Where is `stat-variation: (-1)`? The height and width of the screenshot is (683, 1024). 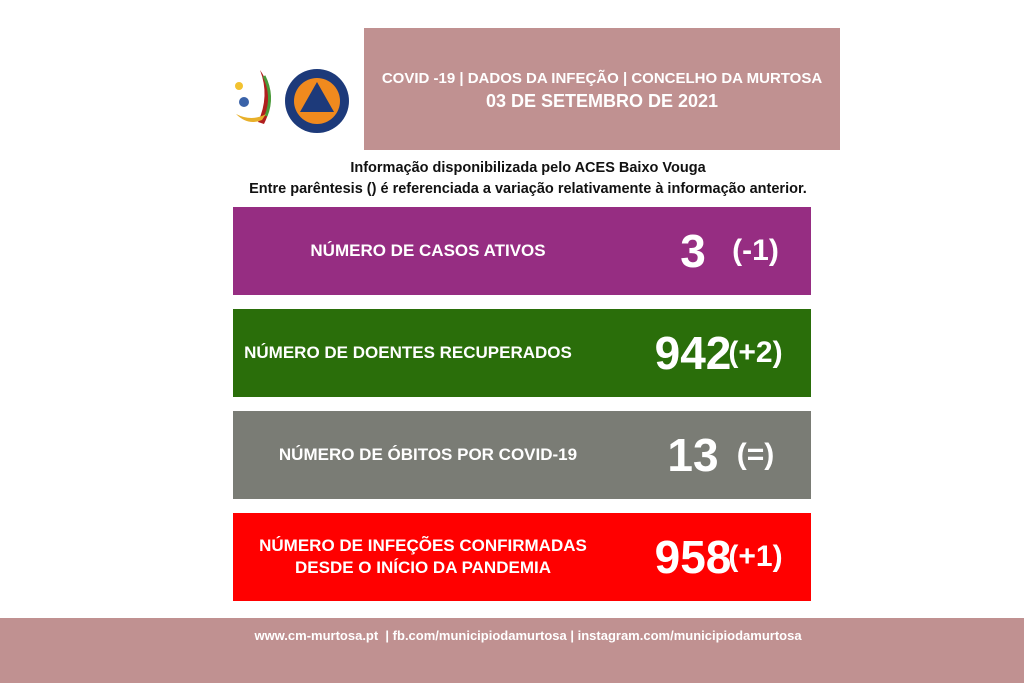
stat-variation: (-1) is located at coordinates (755, 250).